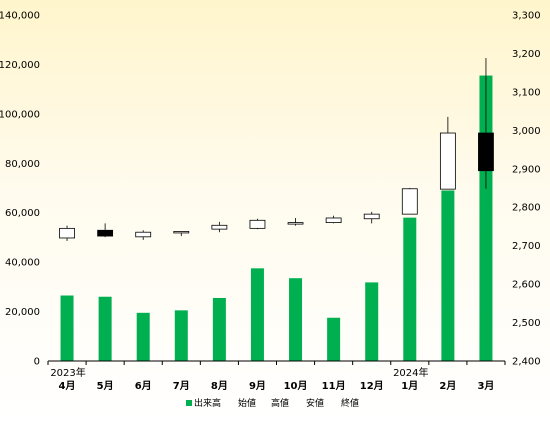 This screenshot has height=423, width=550. What do you see at coordinates (334, 386) in the screenshot?
I see `x-axis-category-label: 11月` at bounding box center [334, 386].